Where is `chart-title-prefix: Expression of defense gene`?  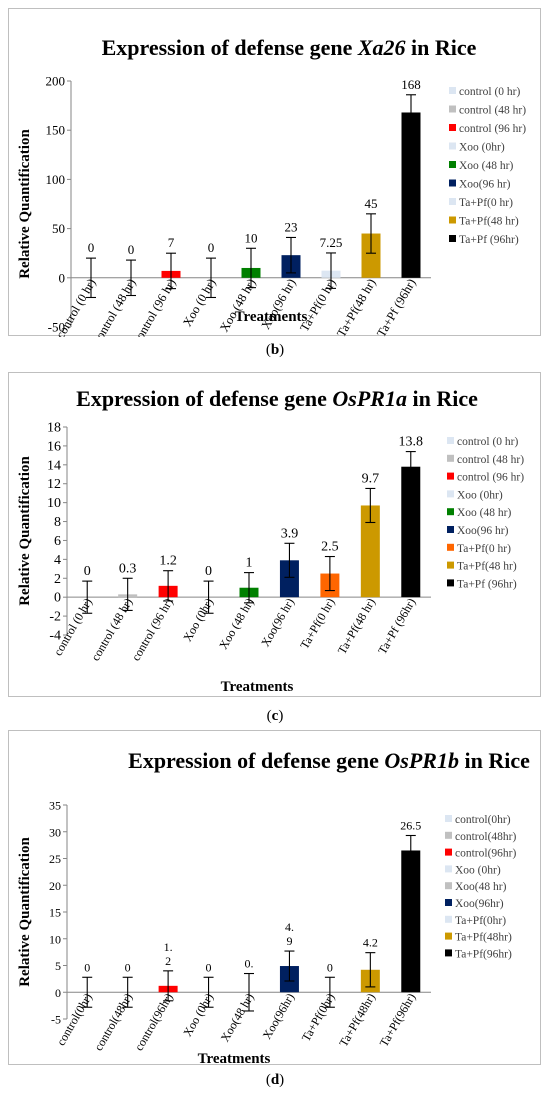 chart-title-prefix: Expression of defense gene is located at coordinates (256, 760).